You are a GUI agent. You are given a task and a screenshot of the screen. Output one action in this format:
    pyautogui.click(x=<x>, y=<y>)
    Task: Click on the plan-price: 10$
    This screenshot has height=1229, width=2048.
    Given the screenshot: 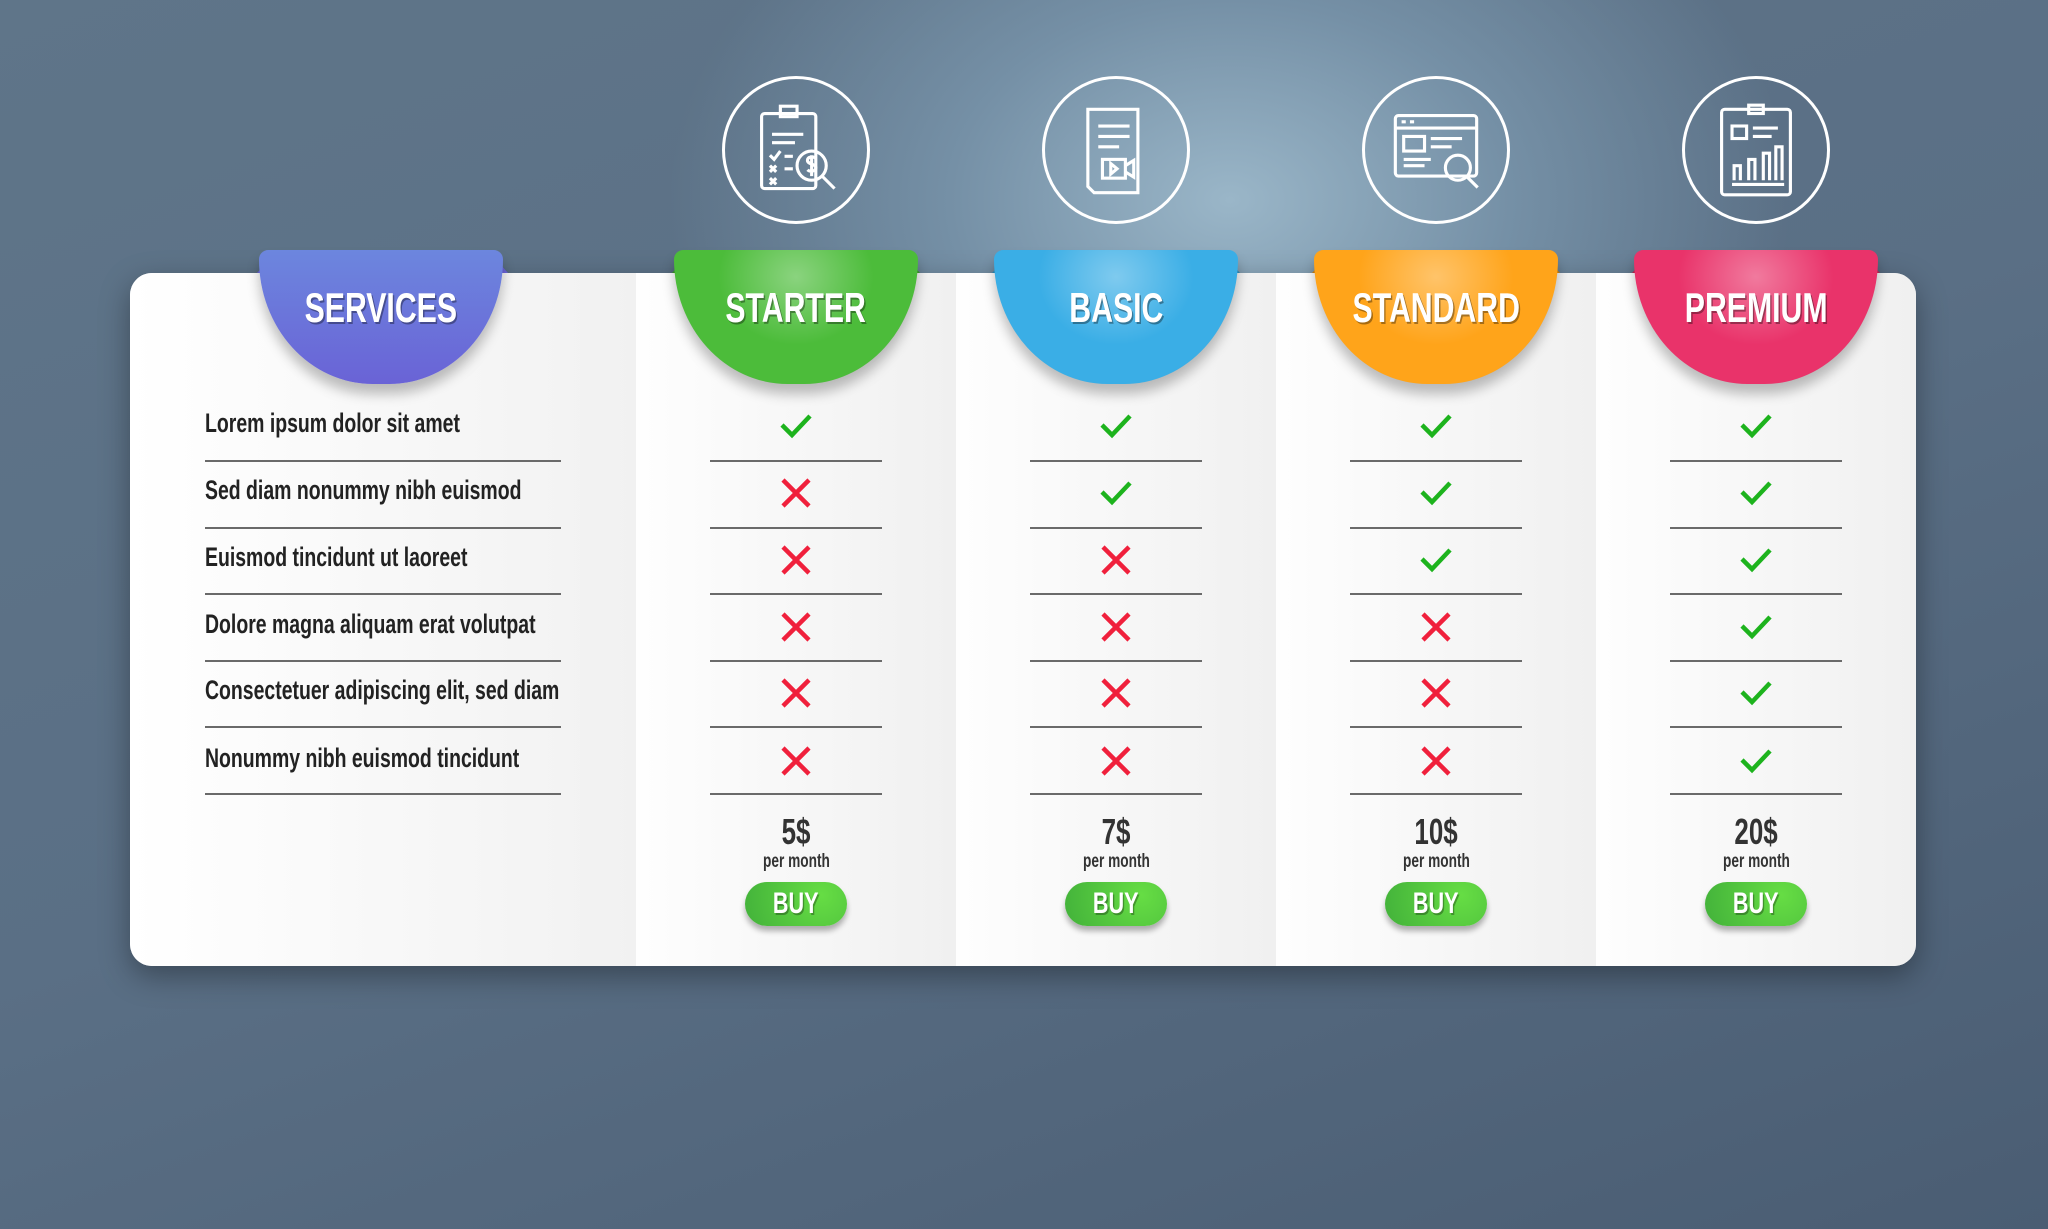 What is the action you would take?
    pyautogui.click(x=1436, y=831)
    